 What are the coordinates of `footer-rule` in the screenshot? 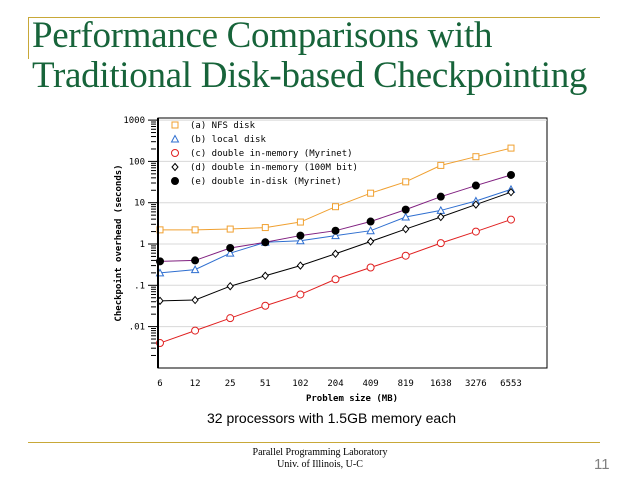 It's located at (314, 442).